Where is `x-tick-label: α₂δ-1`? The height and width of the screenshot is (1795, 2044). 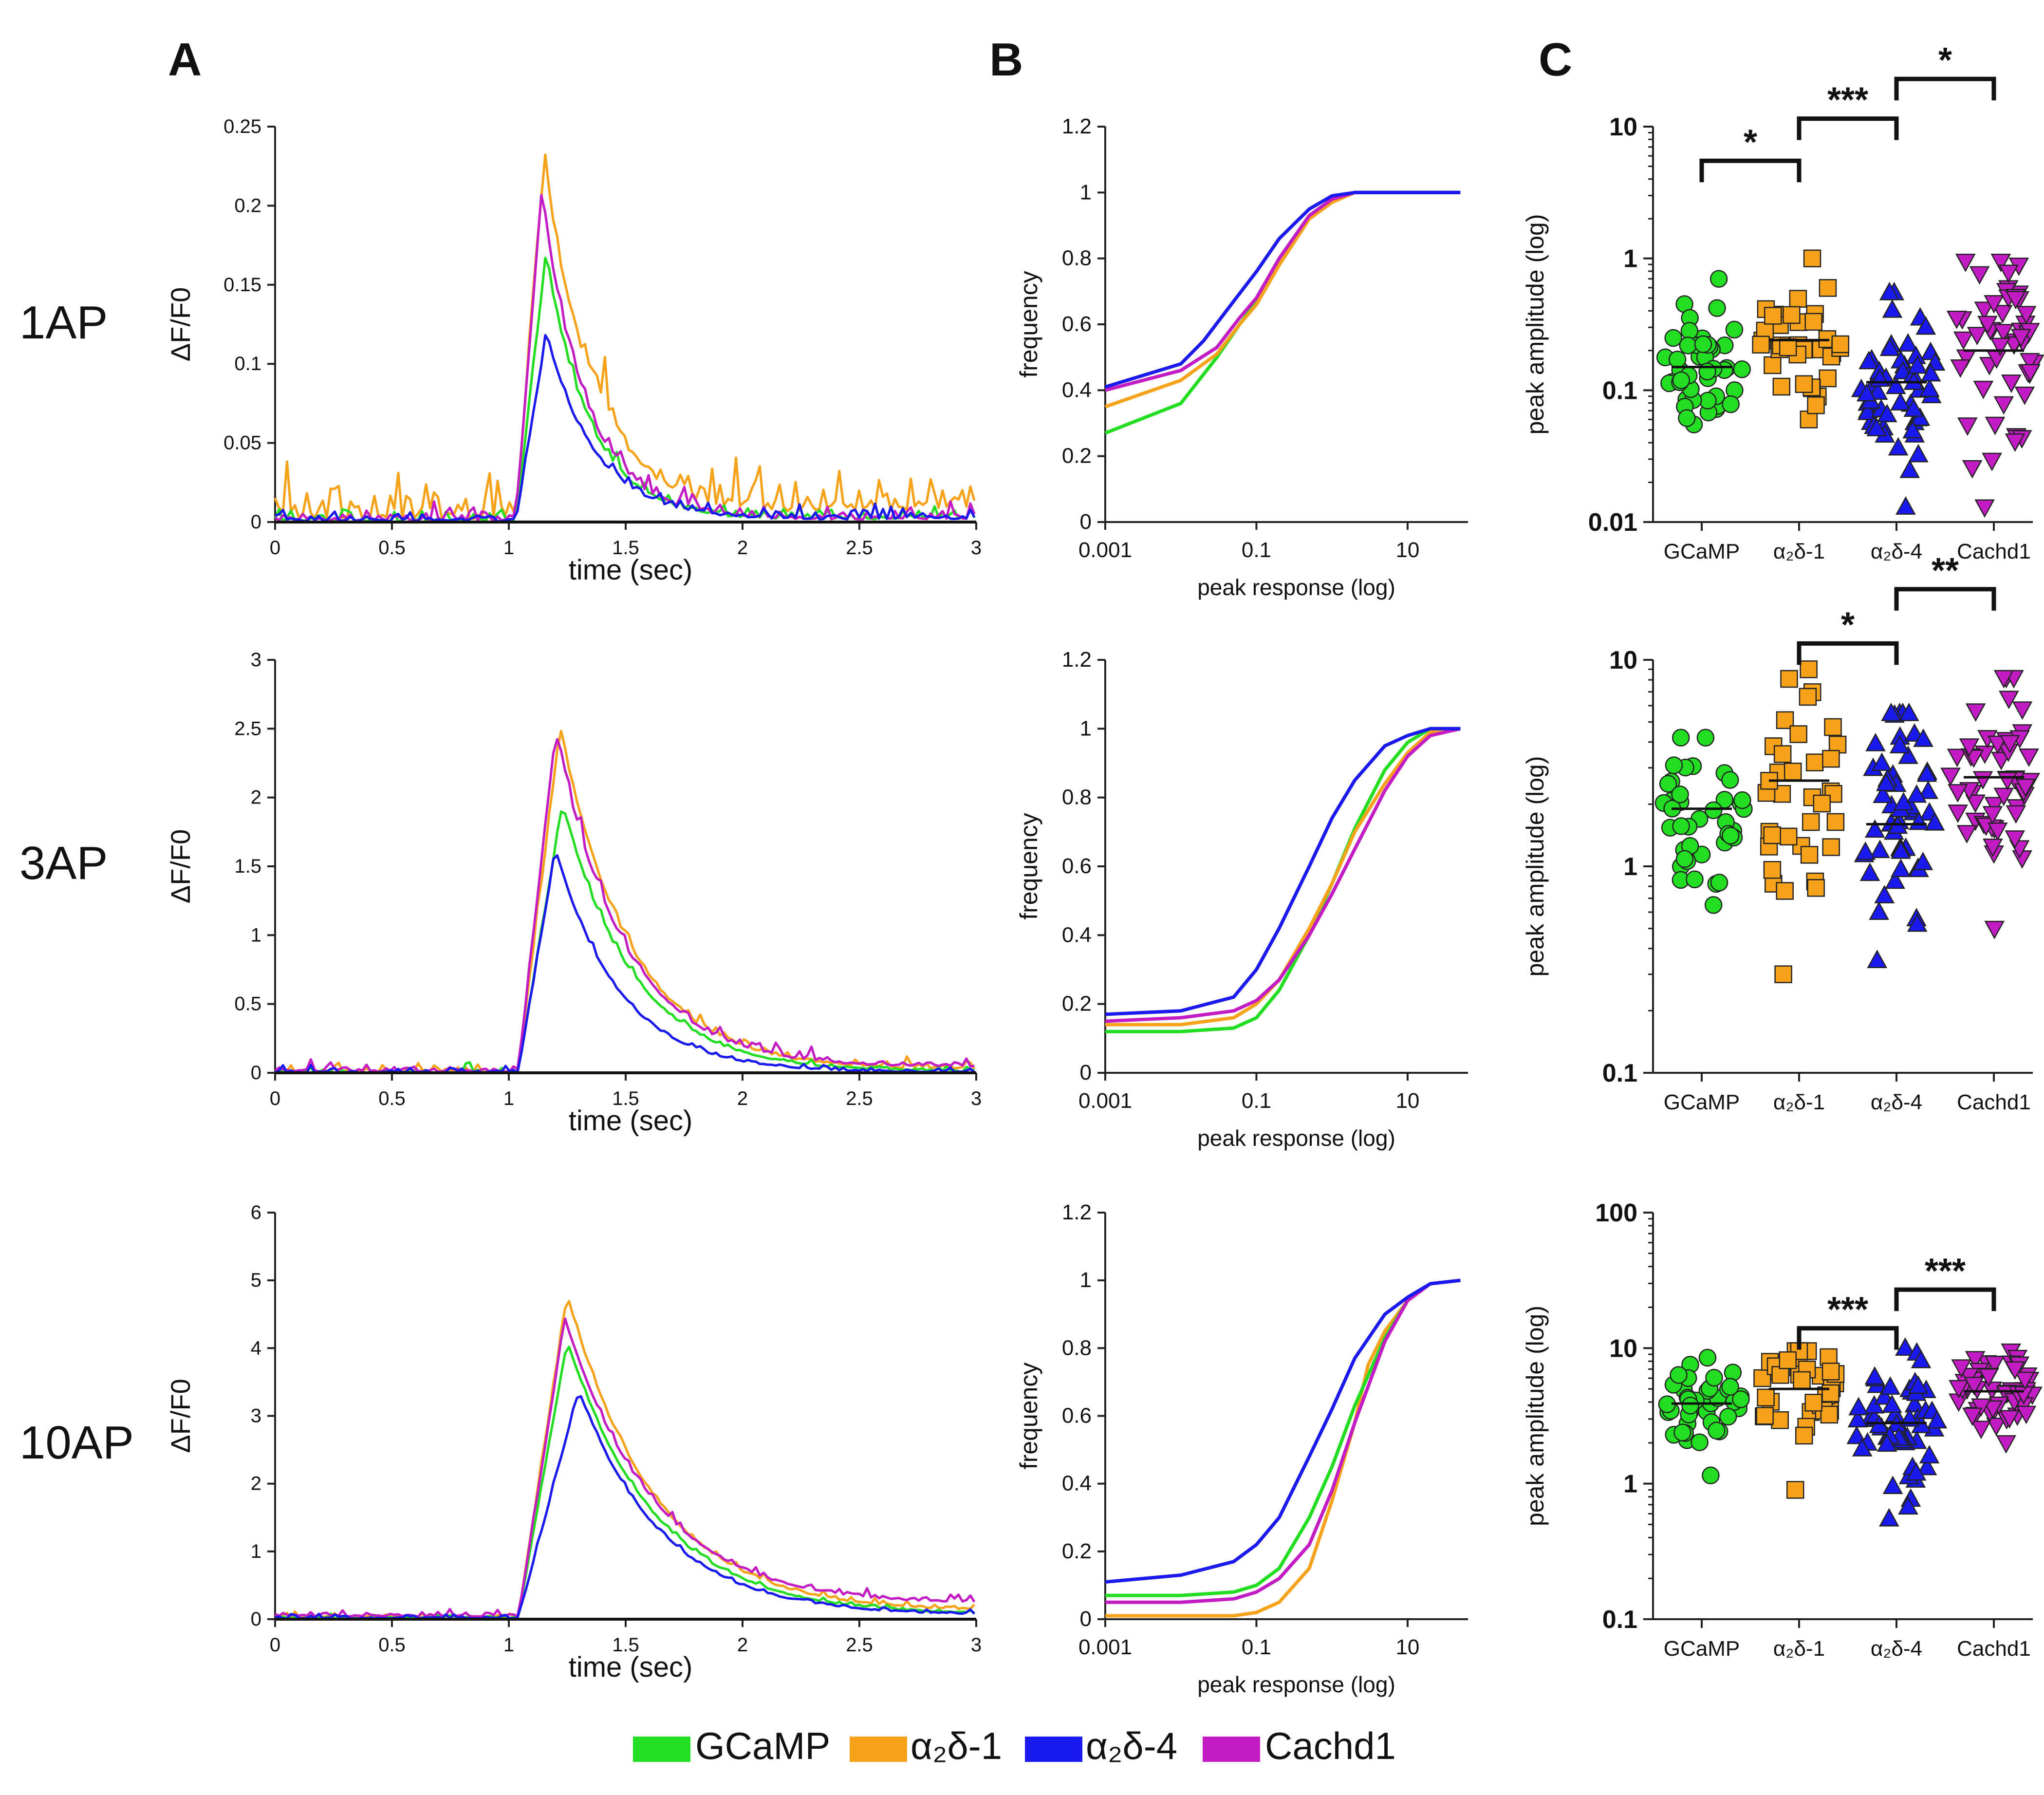
x-tick-label: α₂δ-1 is located at coordinates (1799, 551).